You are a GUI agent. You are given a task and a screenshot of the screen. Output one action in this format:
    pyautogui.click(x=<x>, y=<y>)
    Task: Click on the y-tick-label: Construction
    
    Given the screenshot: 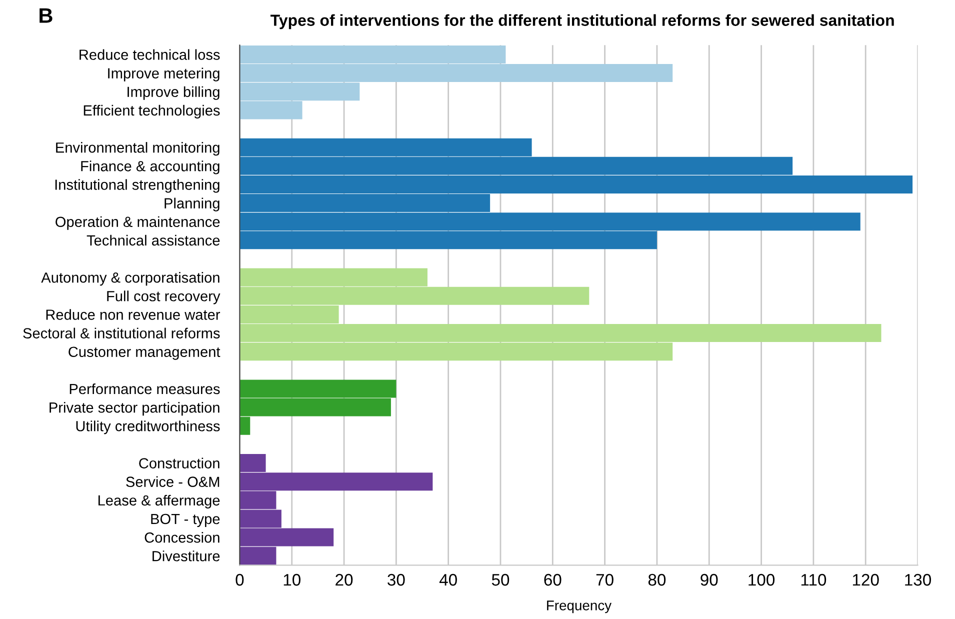 What is the action you would take?
    pyautogui.click(x=179, y=463)
    